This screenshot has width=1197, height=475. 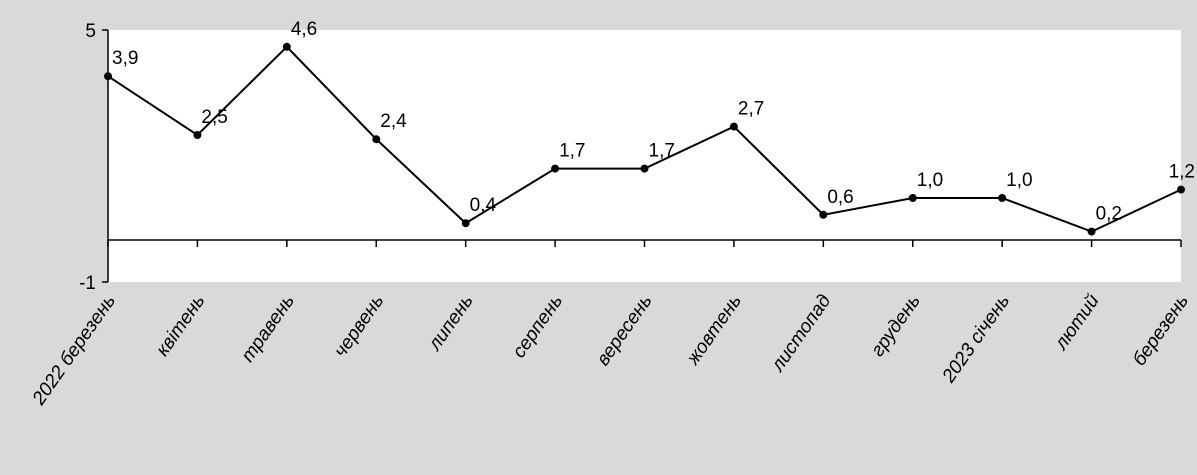 What do you see at coordinates (625, 330) in the screenshot?
I see `category-label: вересень` at bounding box center [625, 330].